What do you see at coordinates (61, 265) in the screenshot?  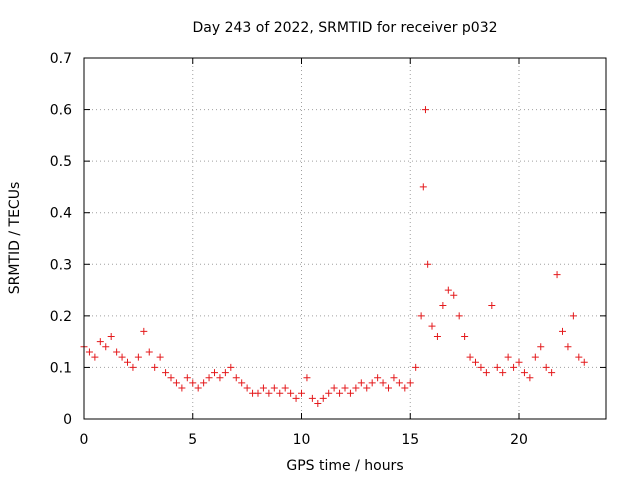 I see `y-tick-label: 0.3` at bounding box center [61, 265].